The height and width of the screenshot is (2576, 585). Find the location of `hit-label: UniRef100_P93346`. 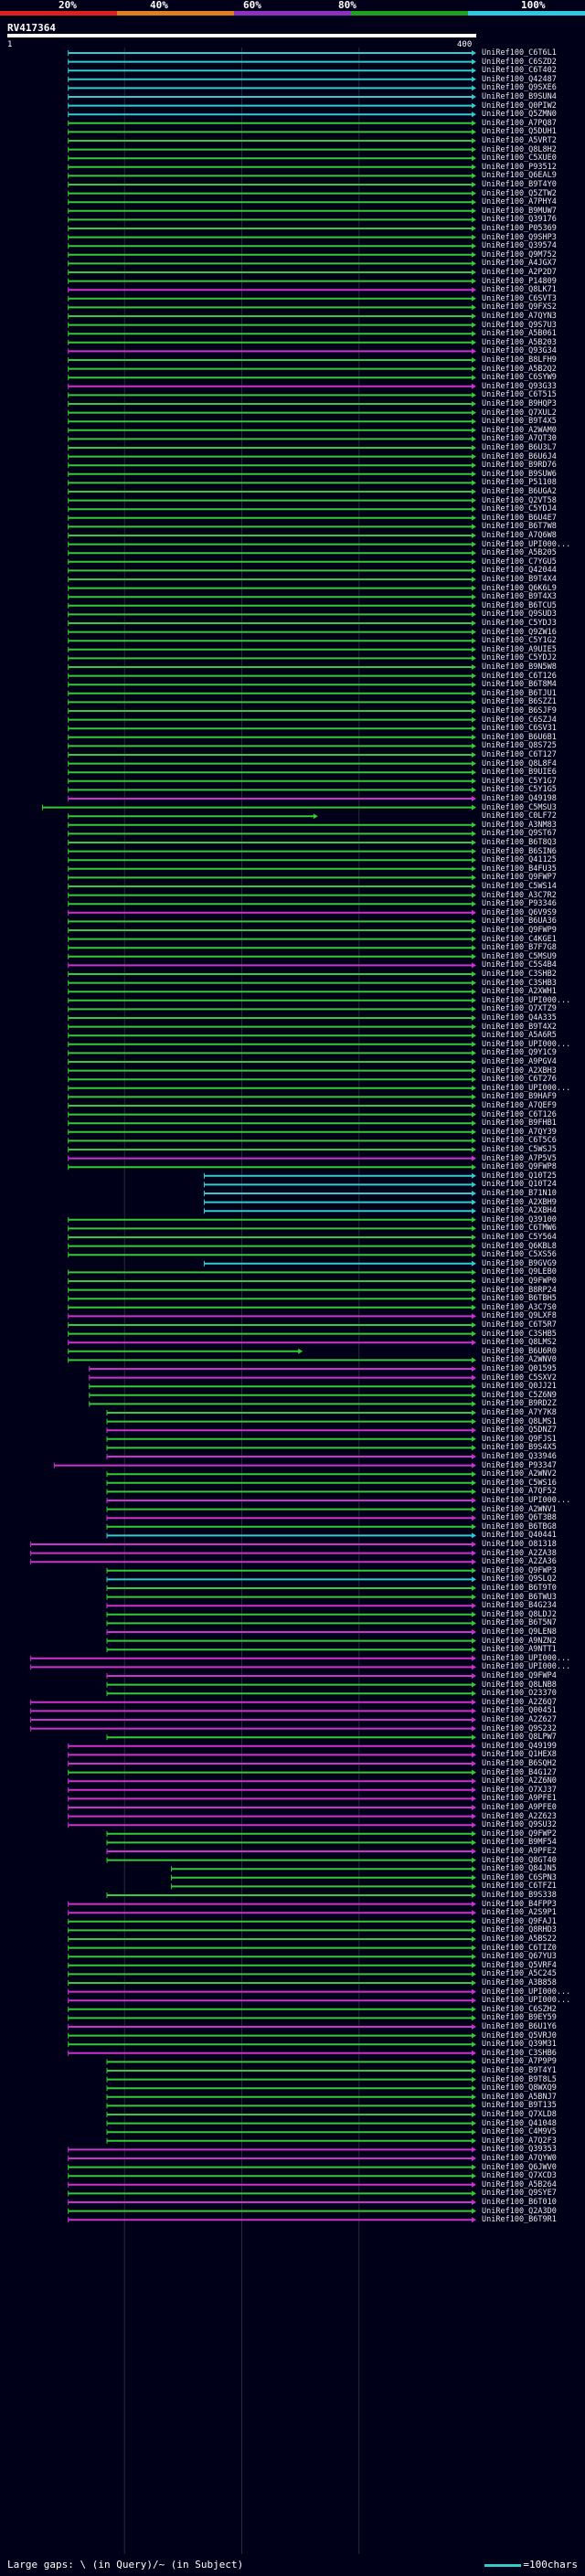

hit-label: UniRef100_P93346 is located at coordinates (519, 904).